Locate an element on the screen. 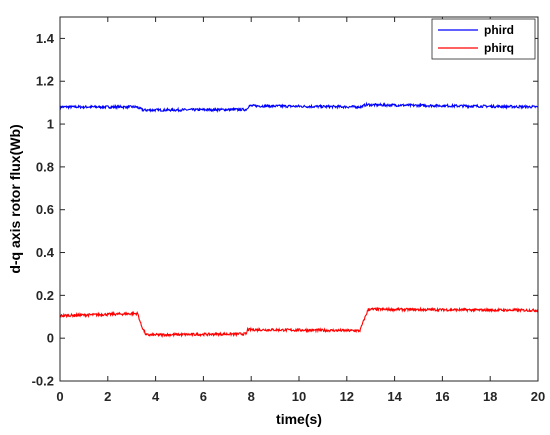 The height and width of the screenshot is (435, 550). legend: phird phirq is located at coordinates (483, 39).